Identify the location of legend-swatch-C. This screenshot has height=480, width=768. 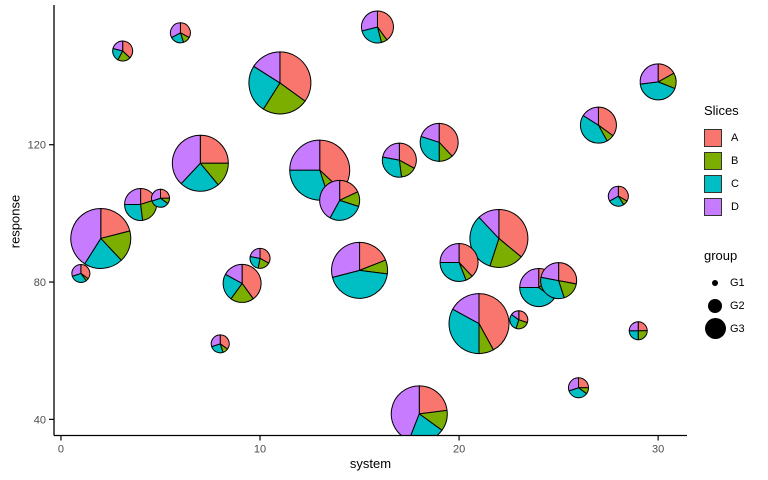
(713, 183).